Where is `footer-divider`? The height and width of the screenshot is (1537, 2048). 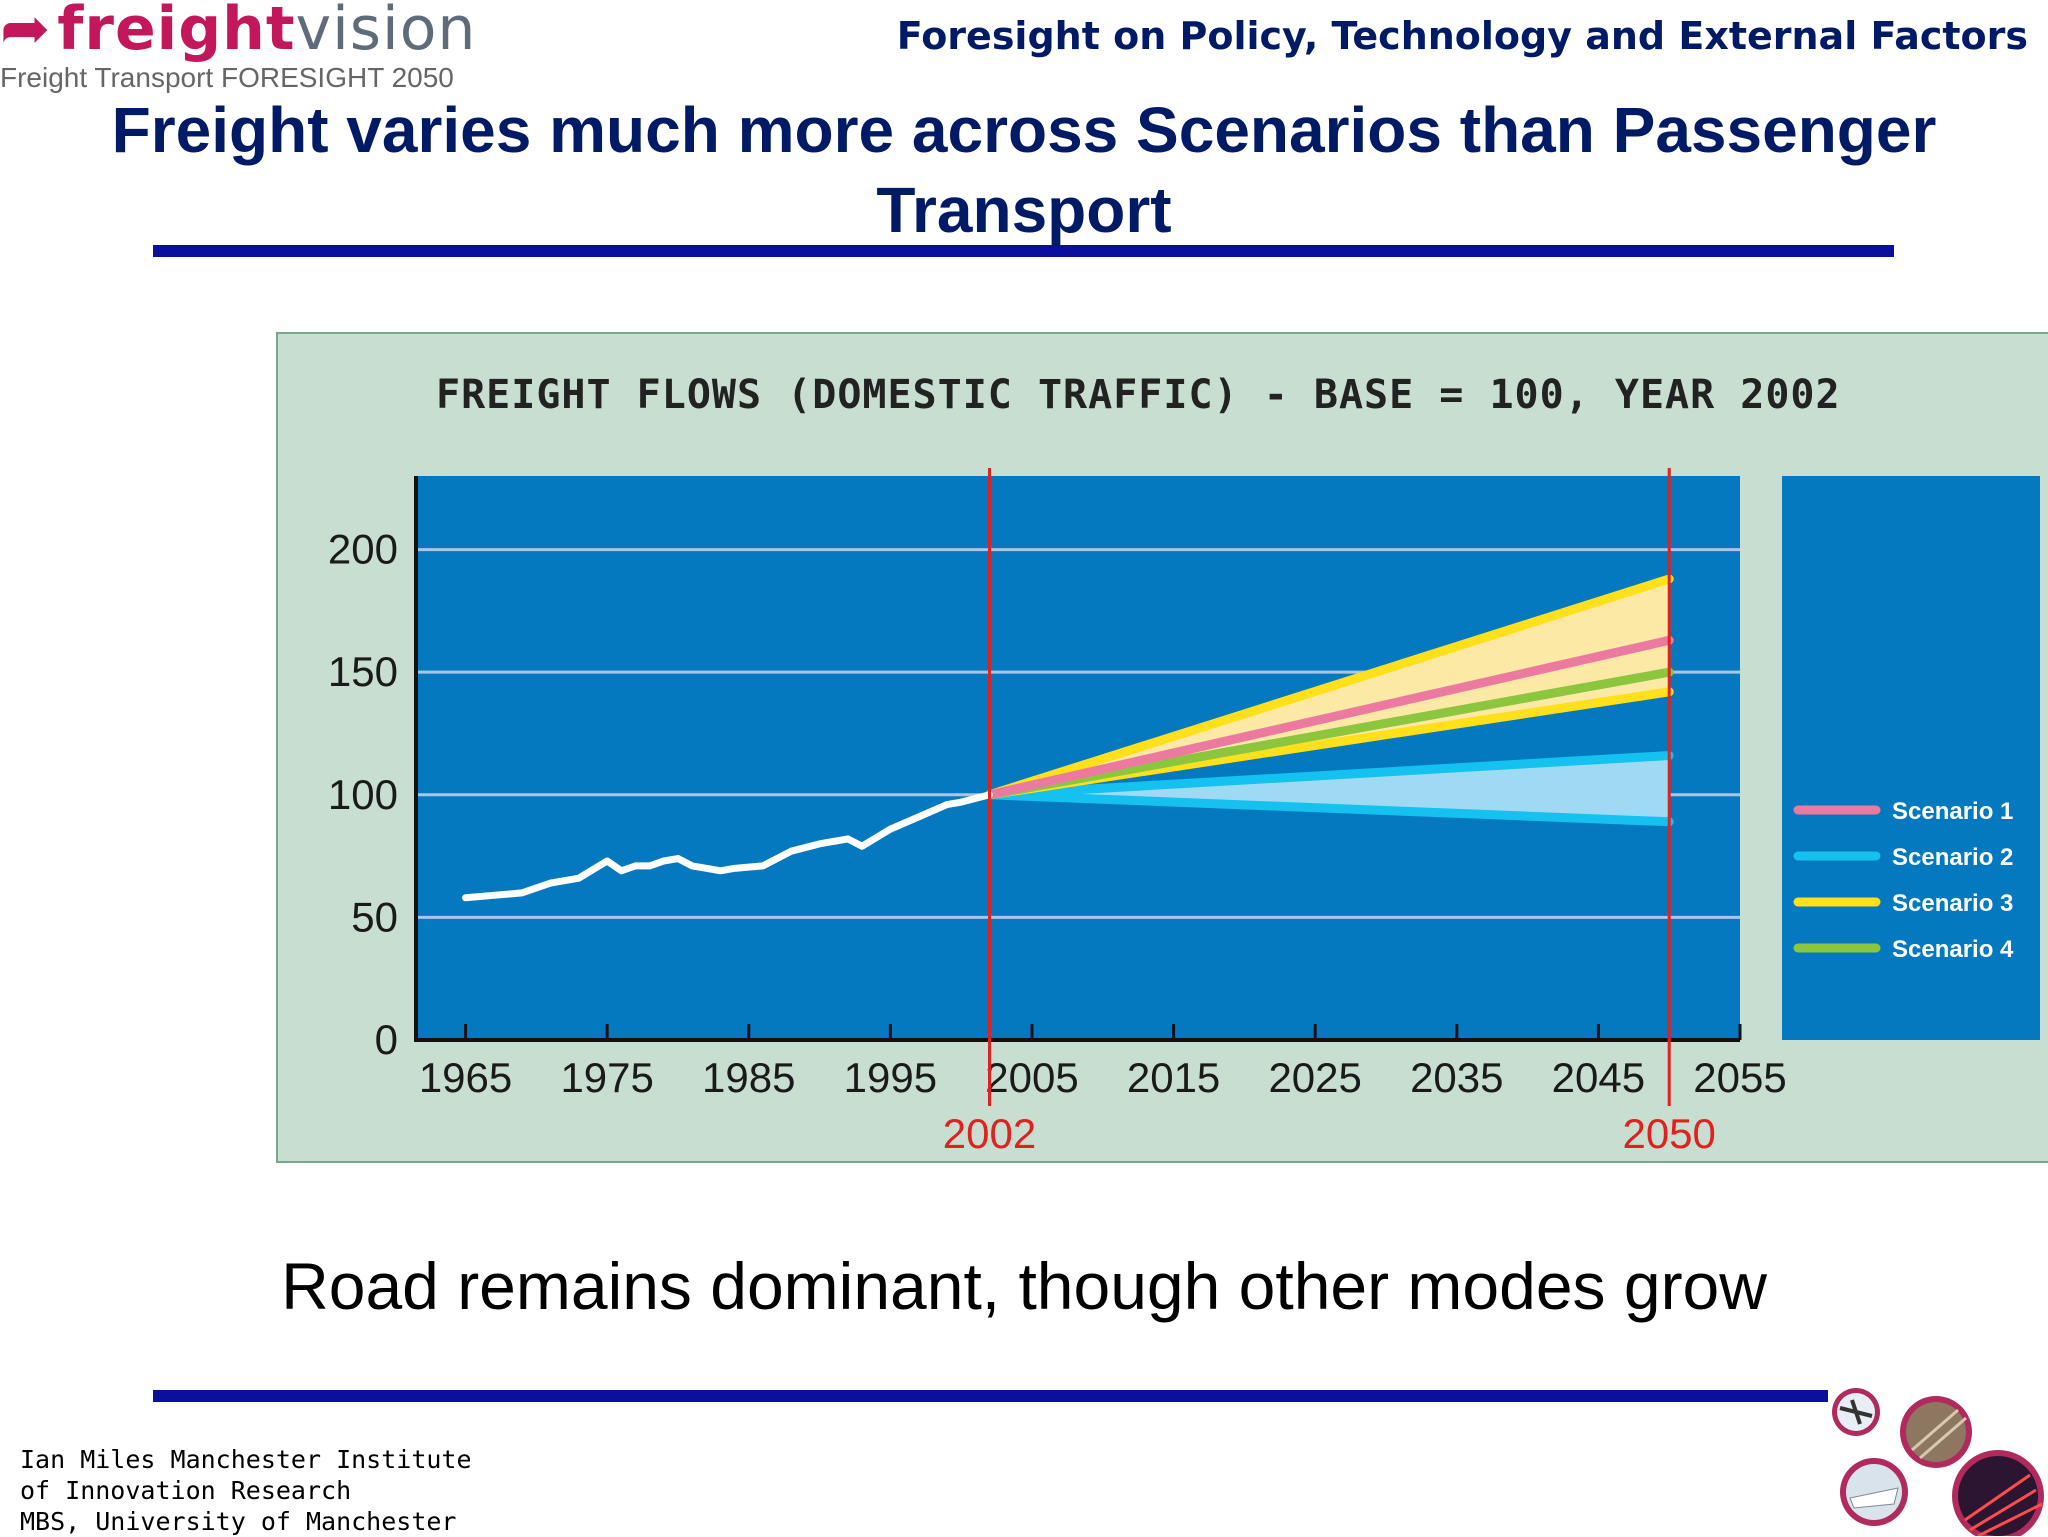 footer-divider is located at coordinates (990, 1396).